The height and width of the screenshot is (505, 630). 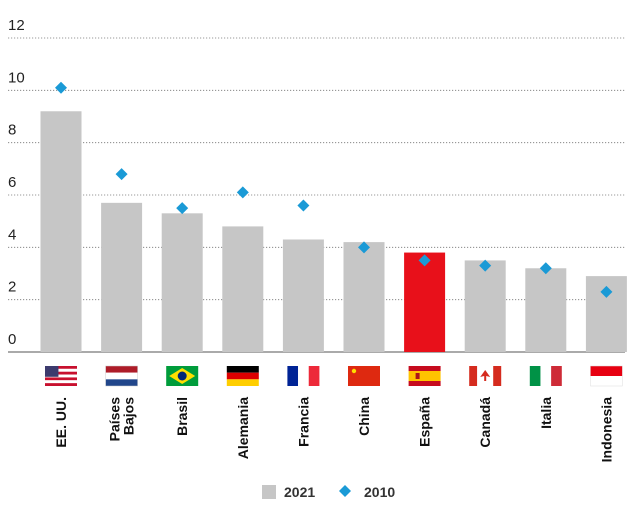 I want to click on y-tick-label: 10, so click(x=16, y=77).